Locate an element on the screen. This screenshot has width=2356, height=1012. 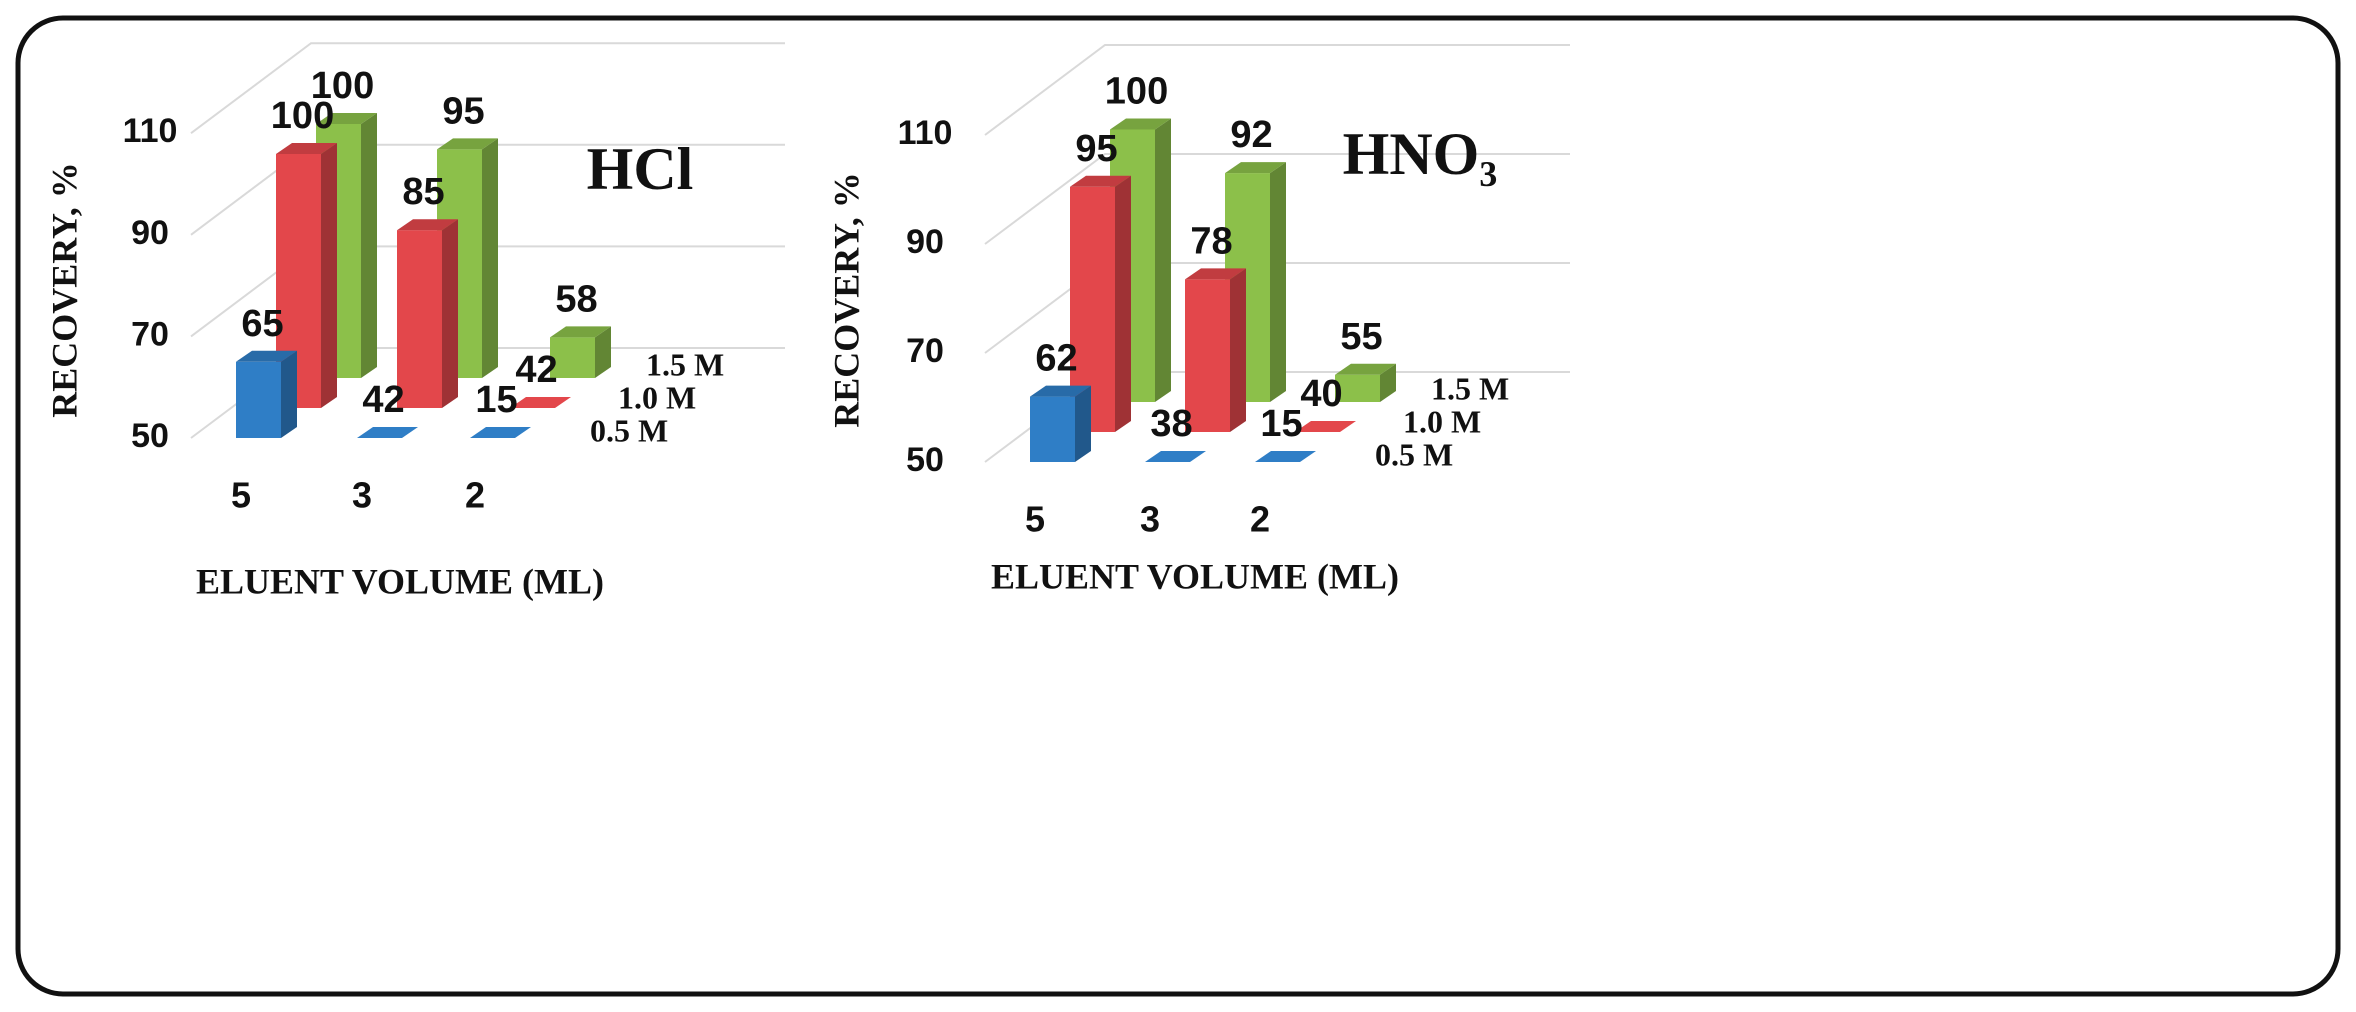
value-label: 38 is located at coordinates (1171, 424).